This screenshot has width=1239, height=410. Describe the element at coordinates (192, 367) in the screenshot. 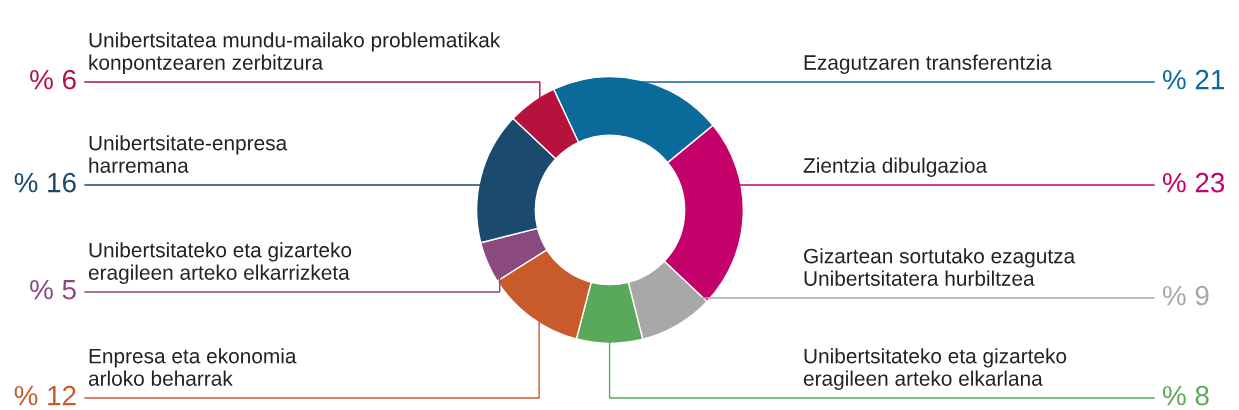

I see `slice-label: Enpresa eta ekonomia arloko beharrak` at that location.